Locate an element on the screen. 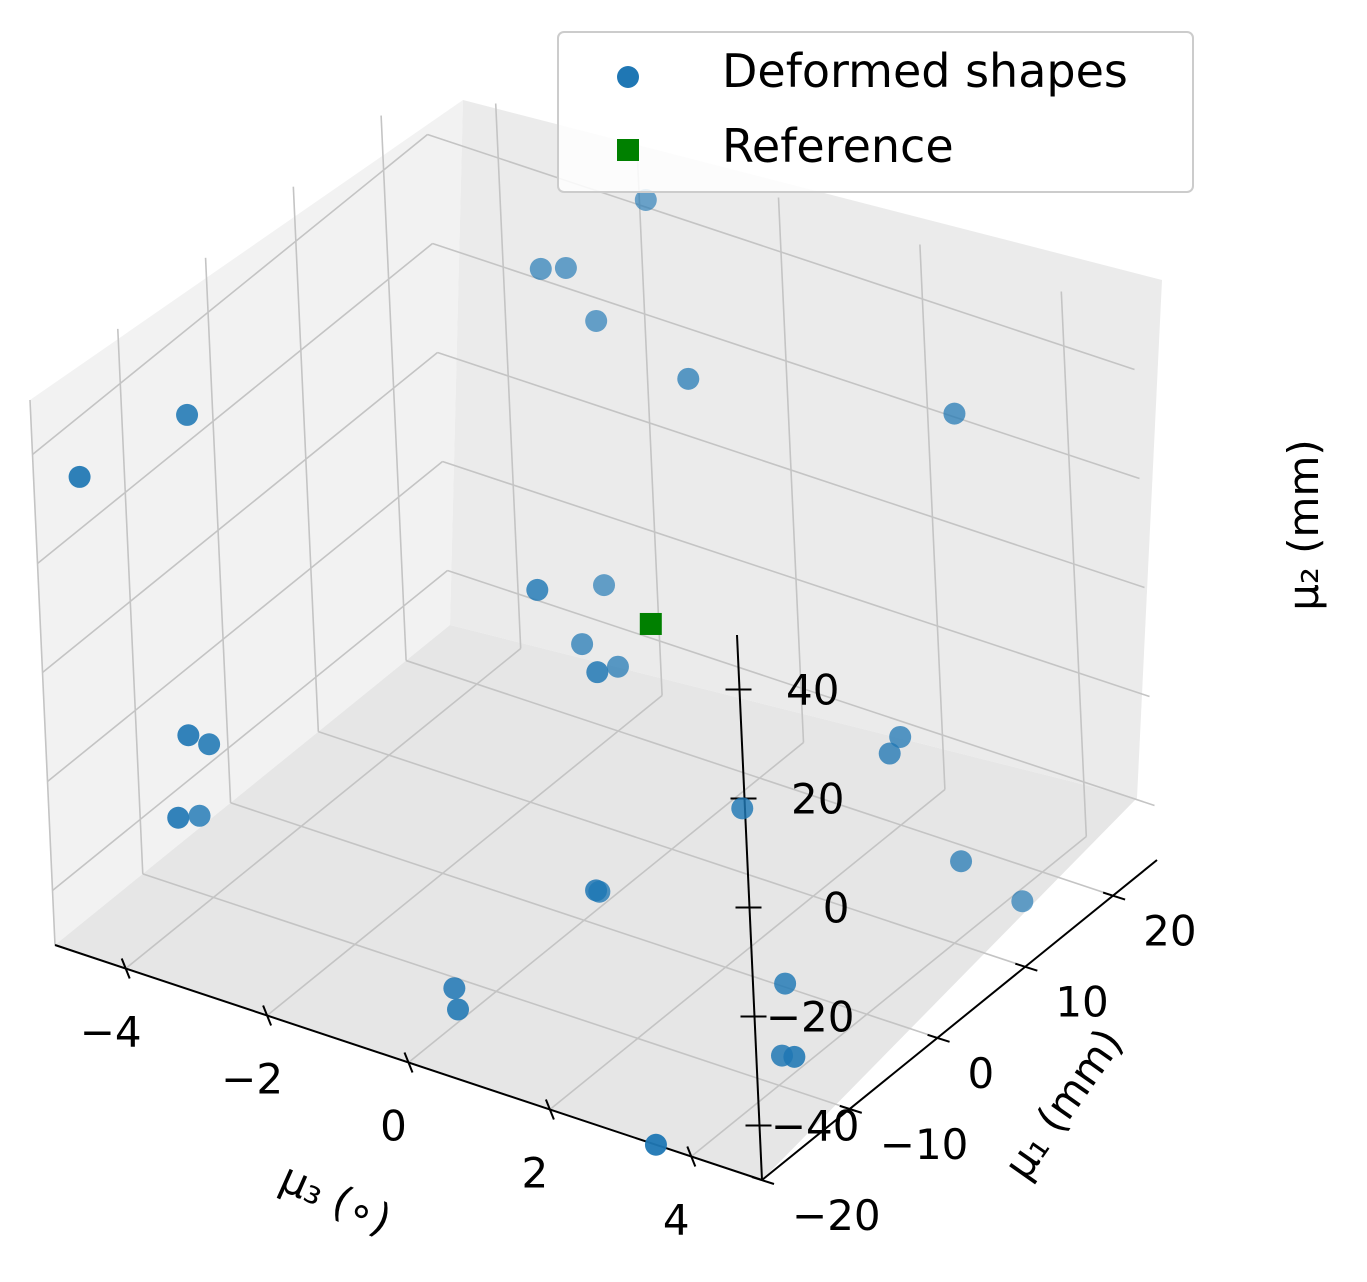  y-tick-label: 20 is located at coordinates (1169, 931).